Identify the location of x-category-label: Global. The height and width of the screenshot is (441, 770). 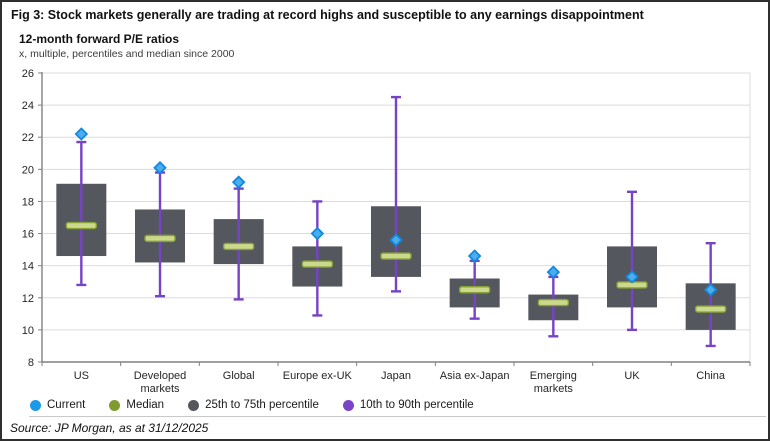
(239, 376).